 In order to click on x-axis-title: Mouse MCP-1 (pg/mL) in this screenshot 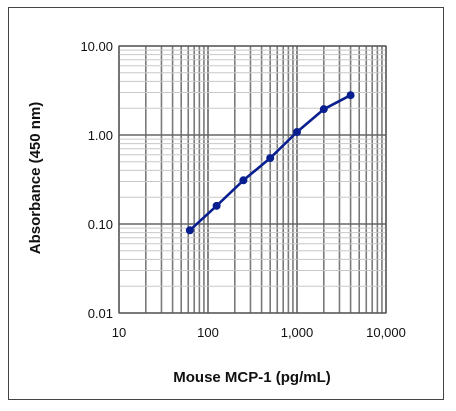, I will do `click(252, 377)`.